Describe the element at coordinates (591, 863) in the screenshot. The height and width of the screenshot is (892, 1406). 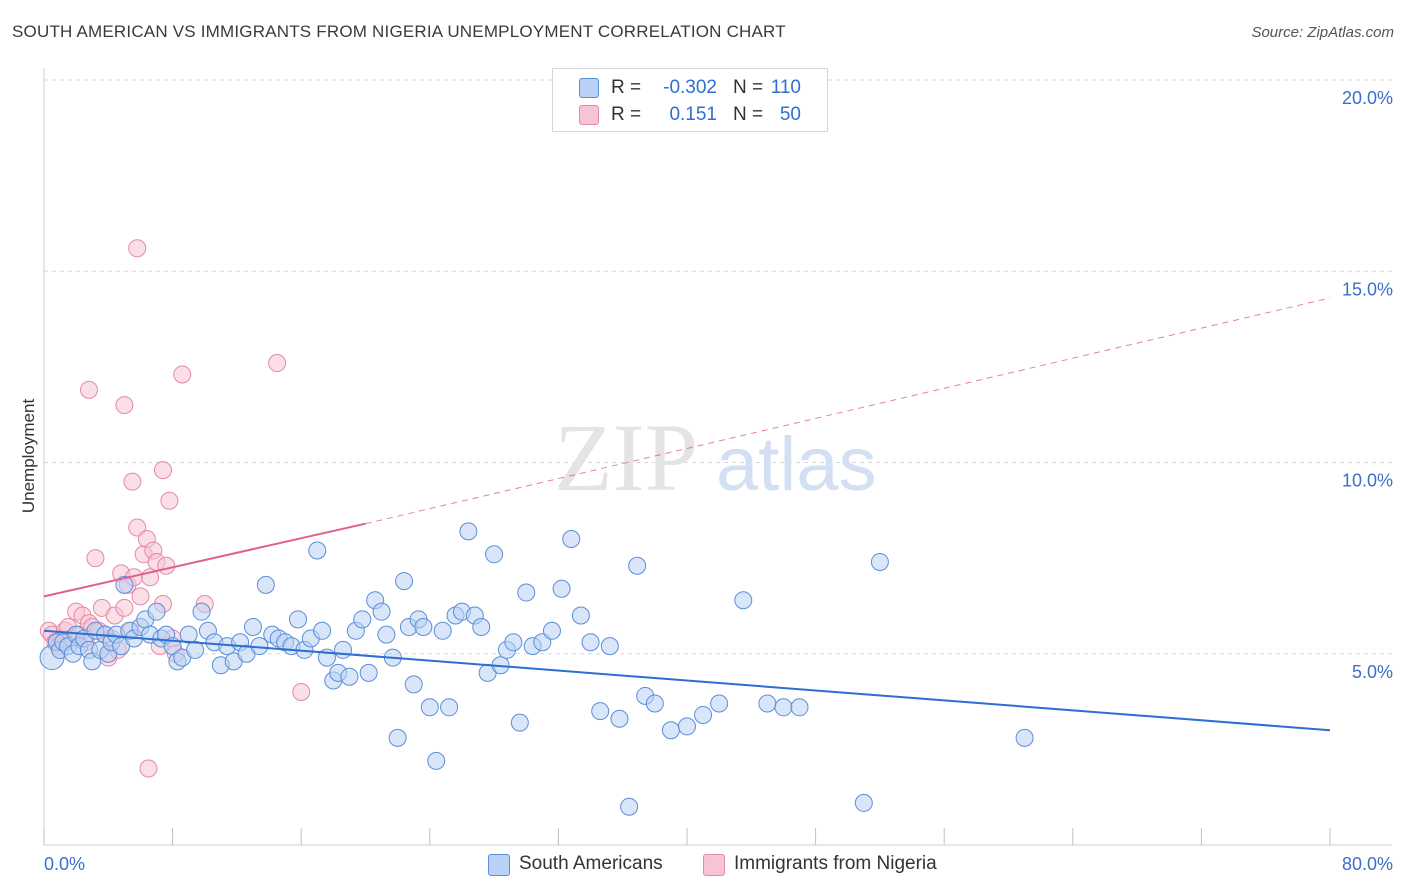
I see `legend-label-south-americans: South Americans` at that location.